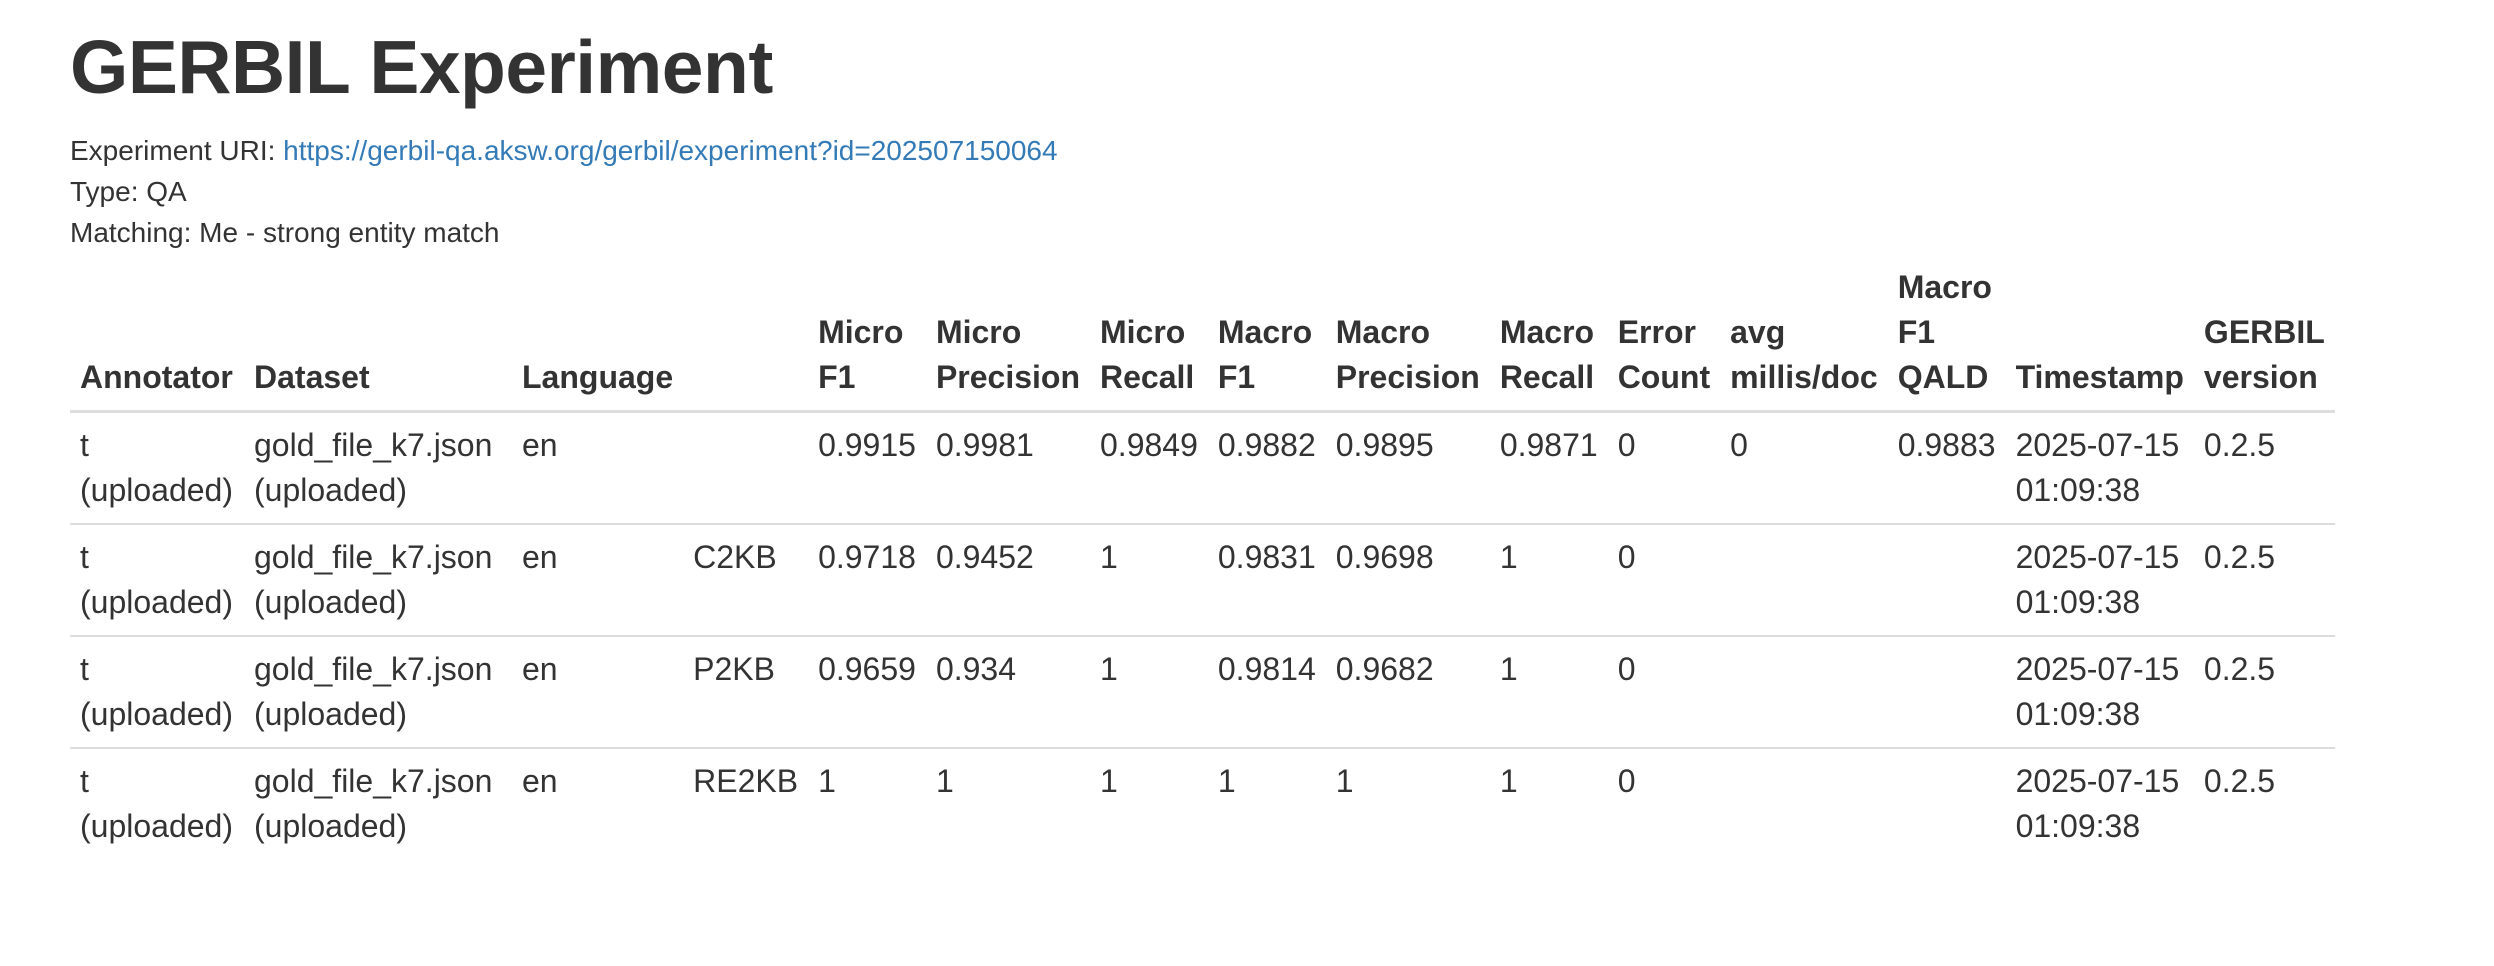 This screenshot has height=966, width=2494. I want to click on column-header-text: Dataset, so click(312, 377).